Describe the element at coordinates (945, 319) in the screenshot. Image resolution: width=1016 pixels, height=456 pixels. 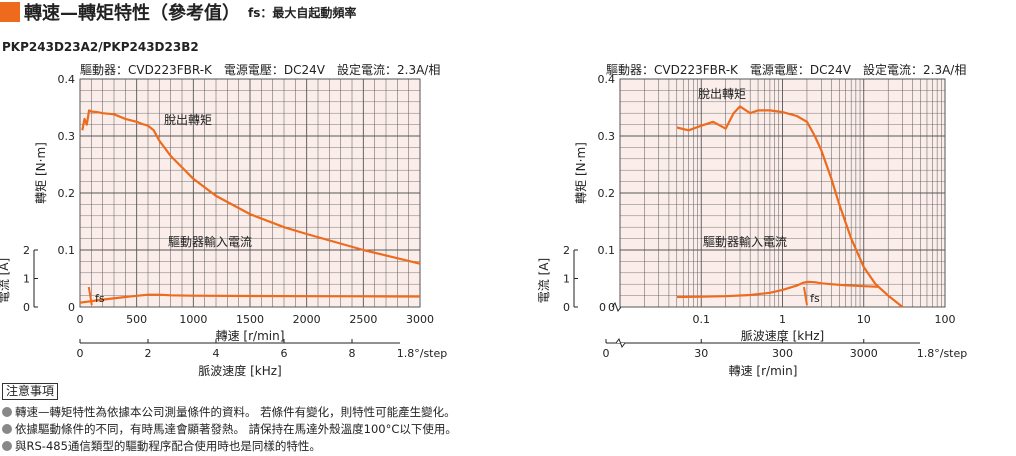
I see `x-tick-label: 100` at that location.